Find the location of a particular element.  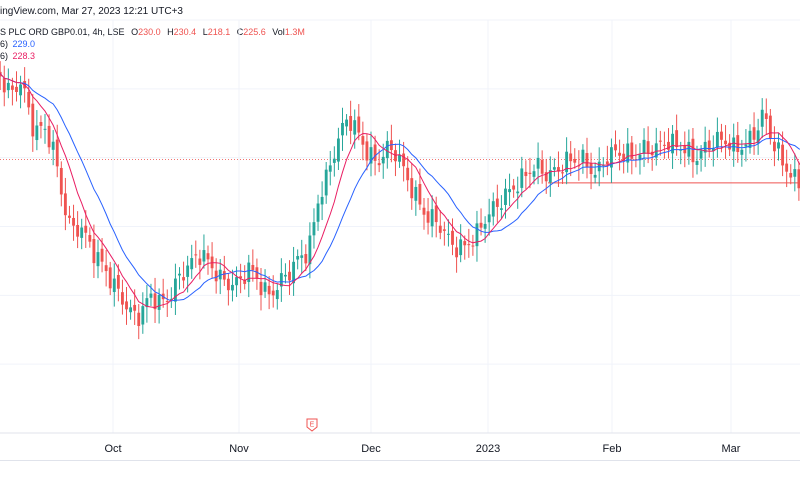

earnings-e-icon: E is located at coordinates (312, 425).